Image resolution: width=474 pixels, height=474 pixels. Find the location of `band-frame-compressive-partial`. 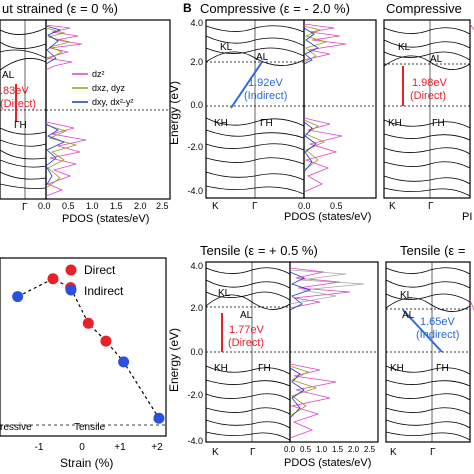

band-frame-compressive-partial is located at coordinates (427, 109).